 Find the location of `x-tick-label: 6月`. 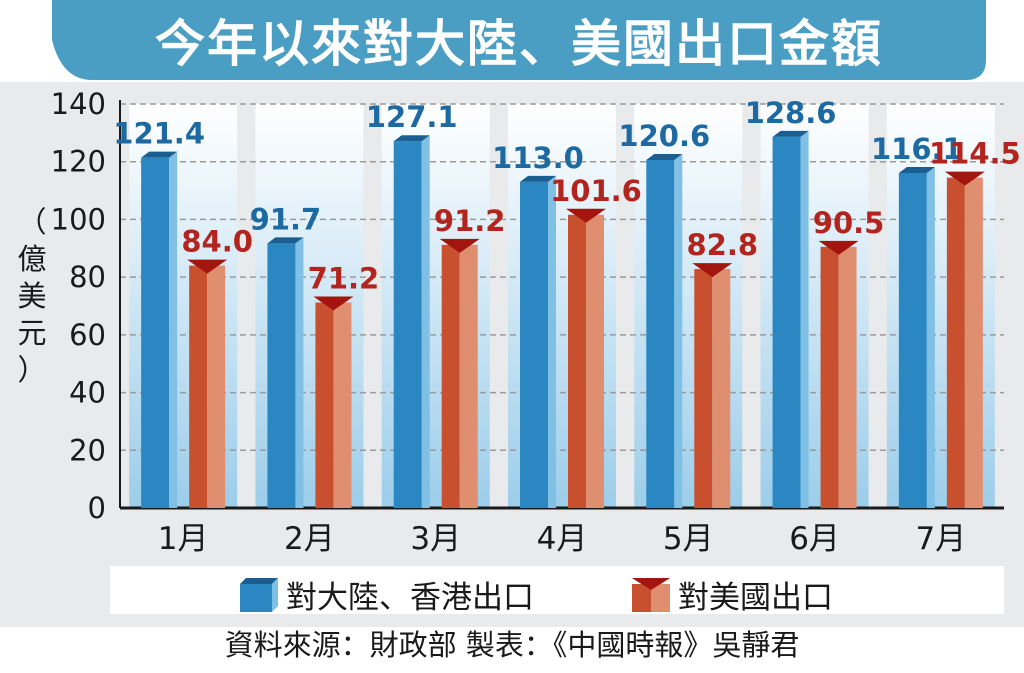

x-tick-label: 6月 is located at coordinates (814, 539).